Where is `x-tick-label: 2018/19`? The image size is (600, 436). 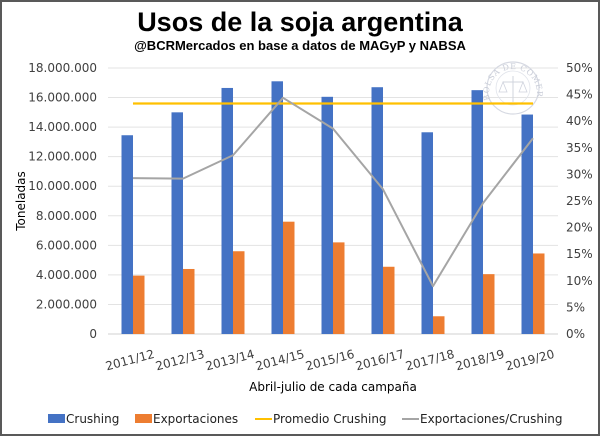 x-tick-label: 2018/19 is located at coordinates (480, 360).